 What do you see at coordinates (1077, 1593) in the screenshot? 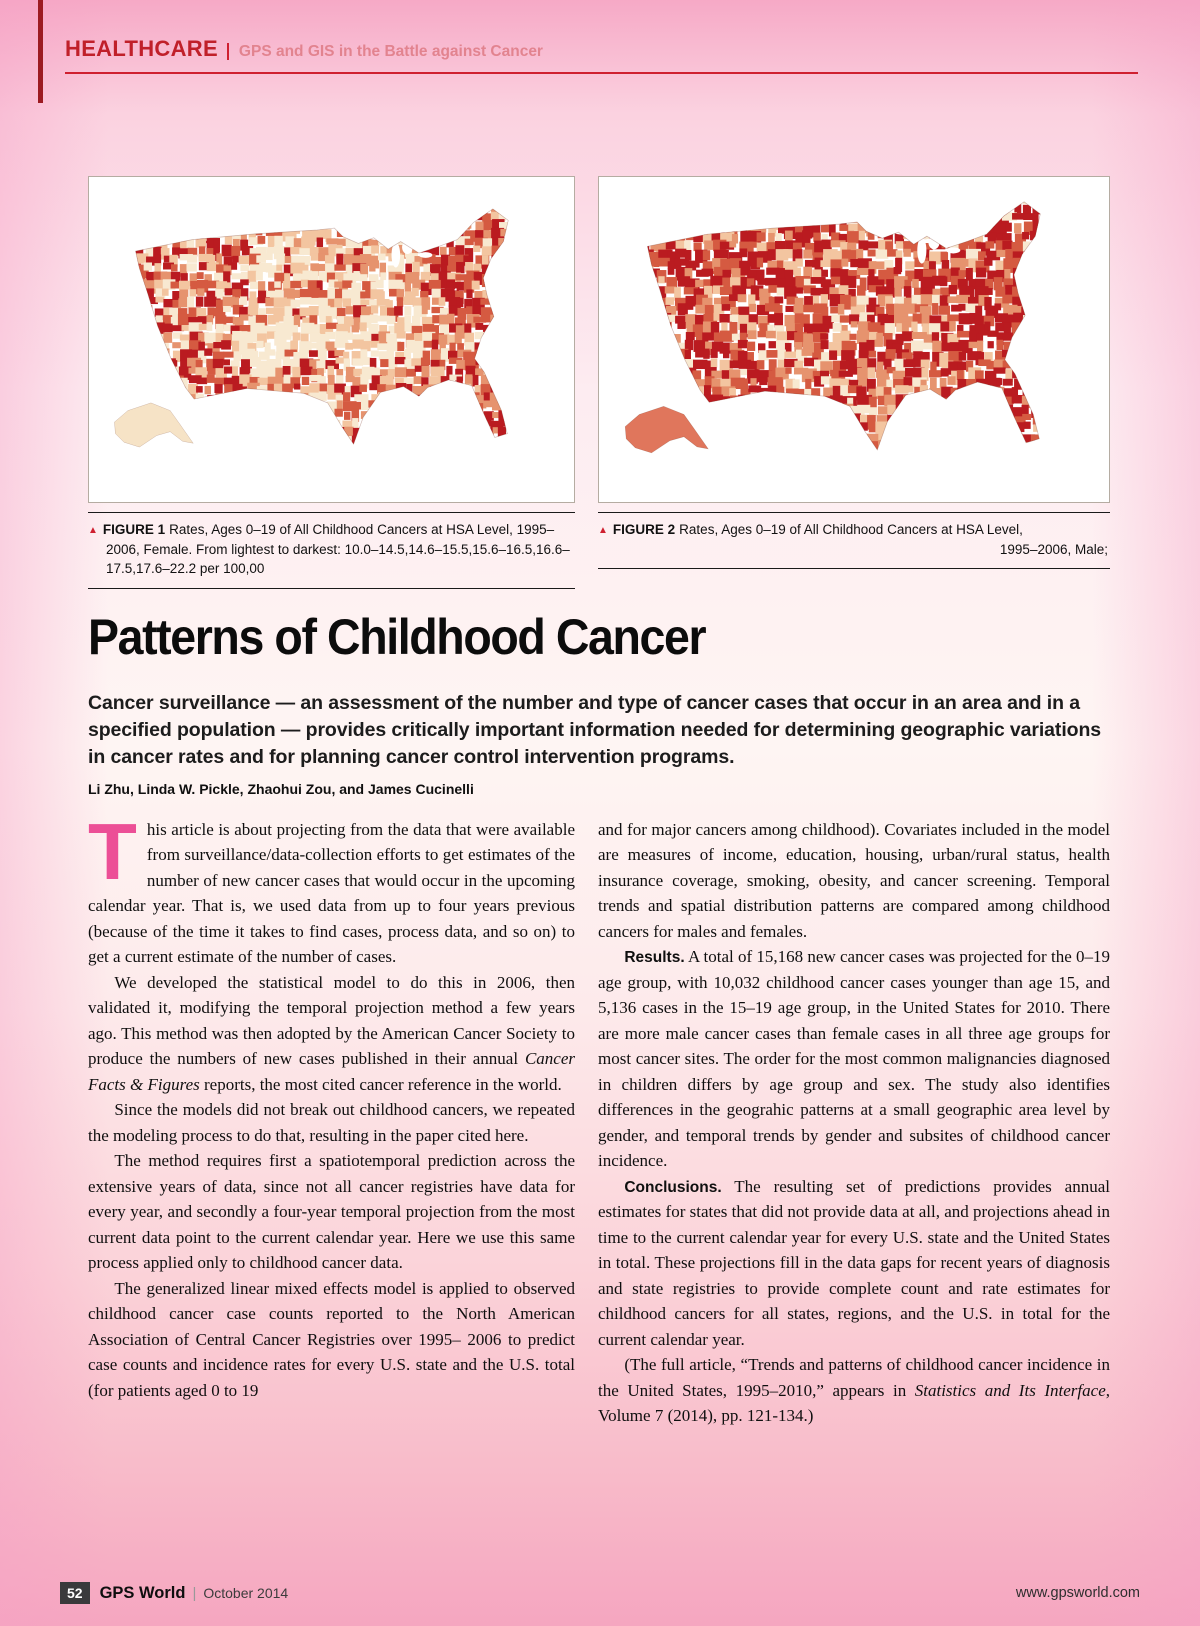
I see `website-url: www.gpsworld.com` at bounding box center [1077, 1593].